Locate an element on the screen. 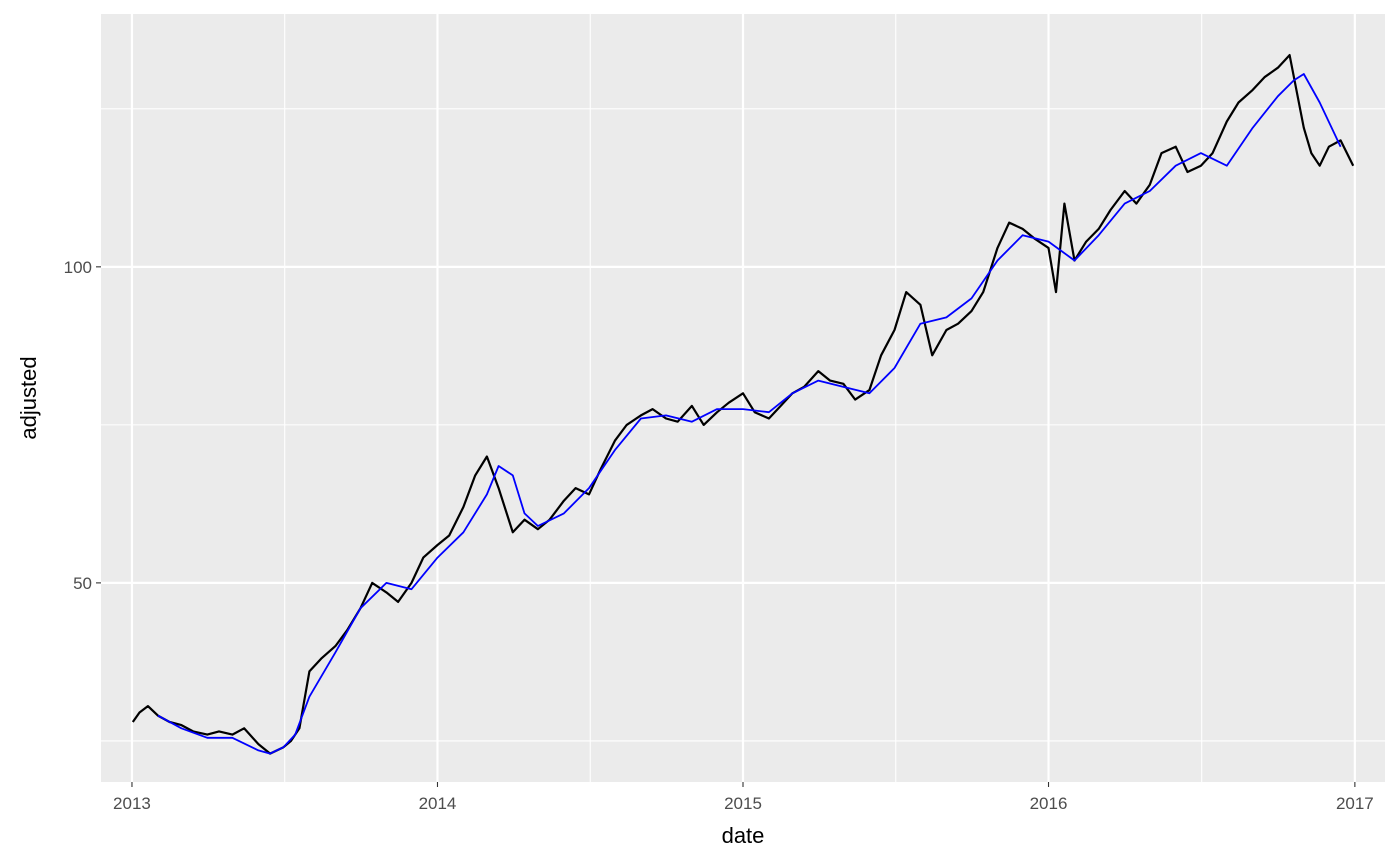 This screenshot has height=866, width=1400. y-tick-label: 100 is located at coordinates (78, 267).